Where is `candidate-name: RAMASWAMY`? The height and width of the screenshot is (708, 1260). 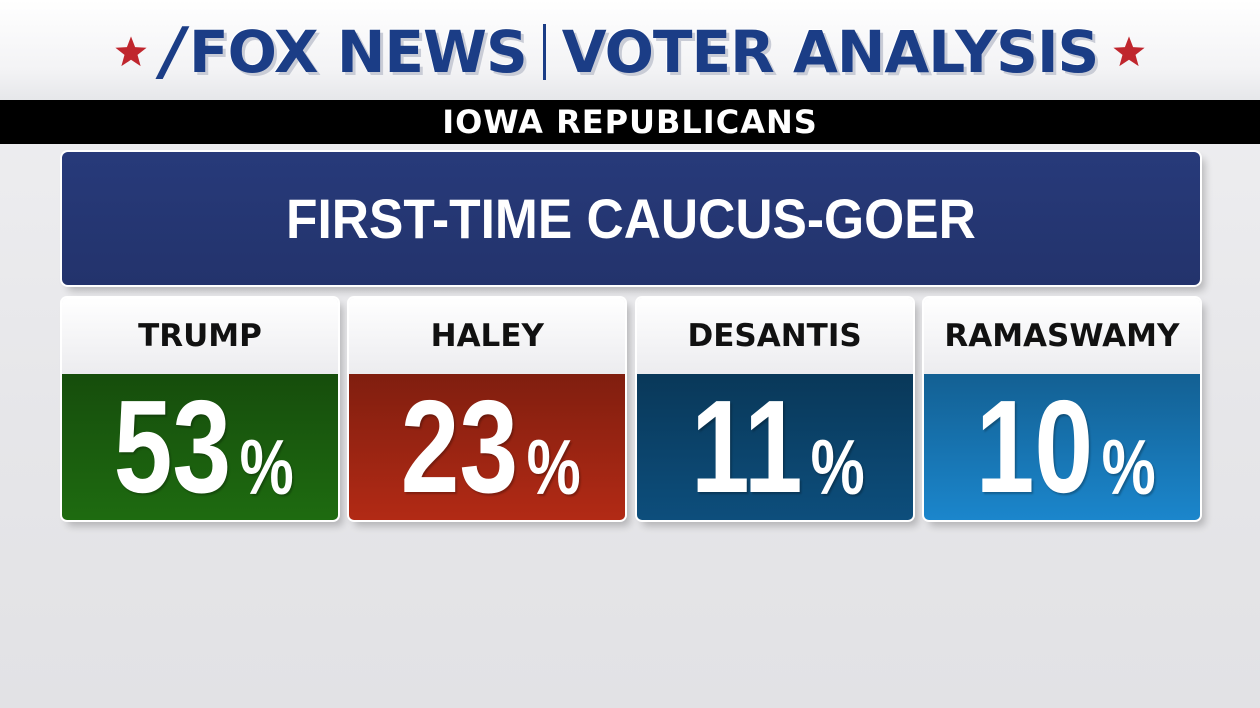
candidate-name: RAMASWAMY is located at coordinates (1061, 336).